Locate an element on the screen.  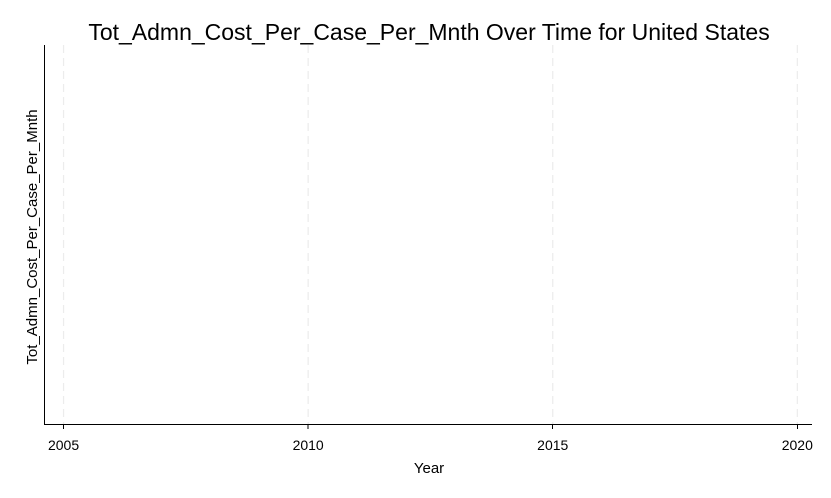
x-tick-label: 2010 is located at coordinates (308, 445).